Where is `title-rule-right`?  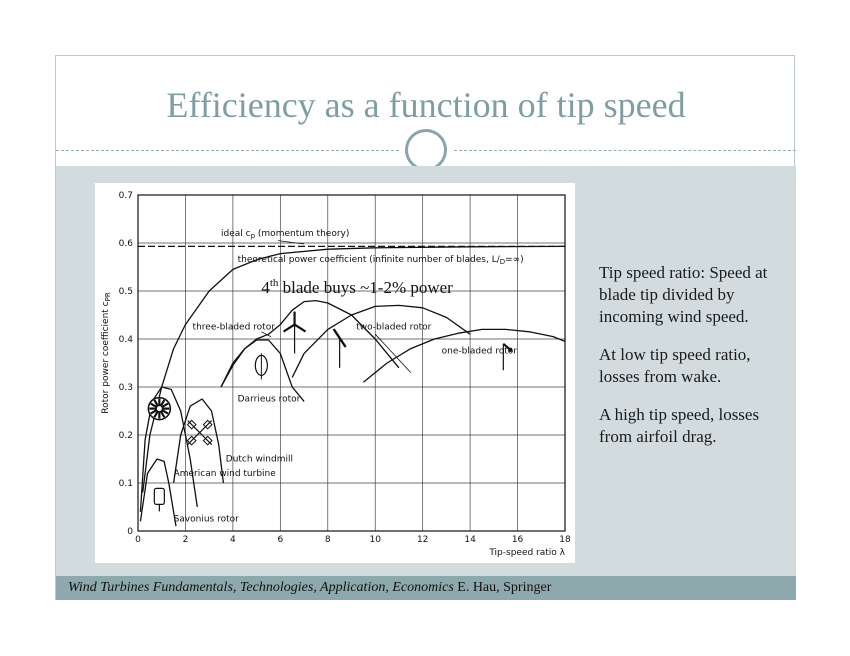 title-rule-right is located at coordinates (625, 150).